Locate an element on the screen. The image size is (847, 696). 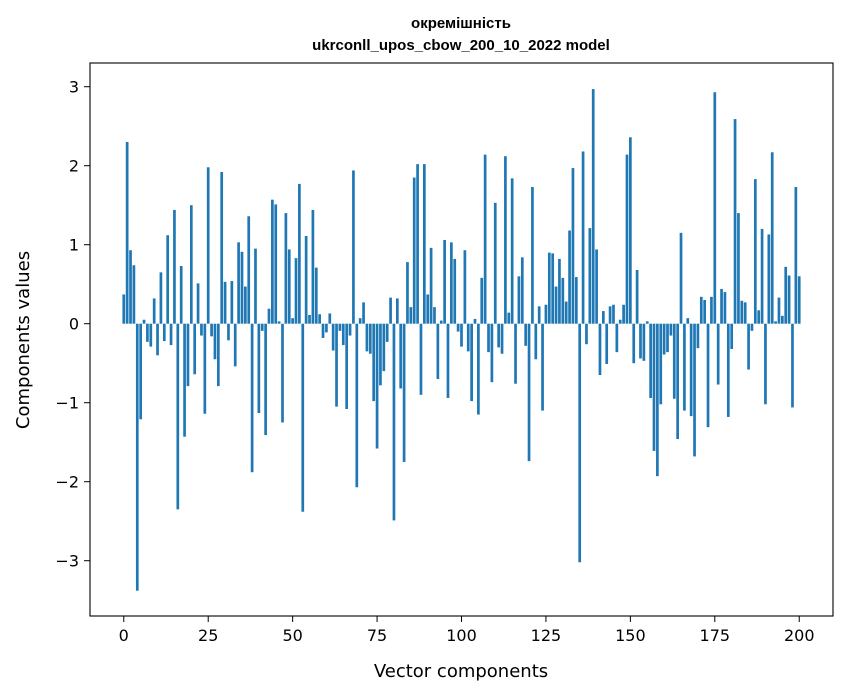
y-tick-label--1: −1 is located at coordinates (67, 403).